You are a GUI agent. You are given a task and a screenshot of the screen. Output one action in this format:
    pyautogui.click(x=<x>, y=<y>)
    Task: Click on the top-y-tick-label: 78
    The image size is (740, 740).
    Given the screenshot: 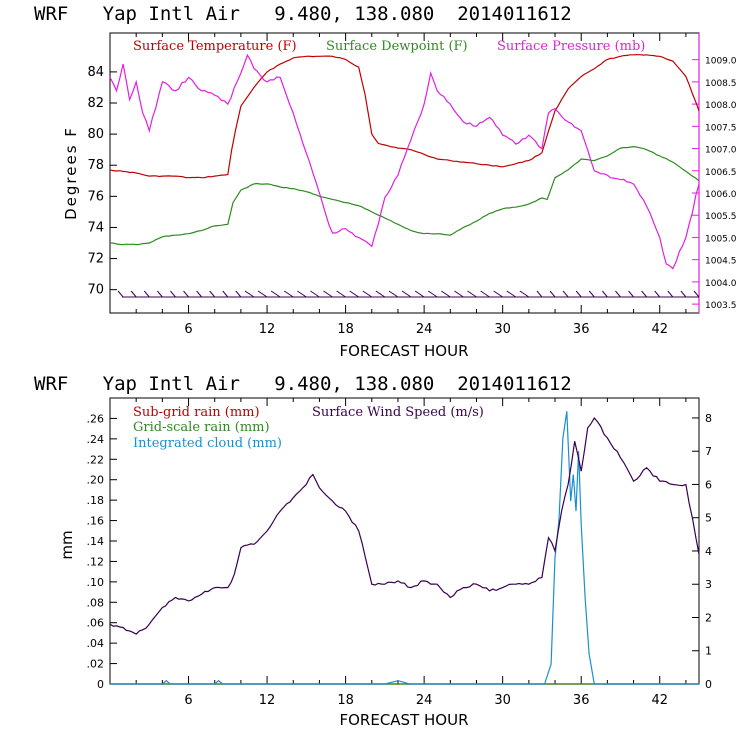 What is the action you would take?
    pyautogui.click(x=95, y=165)
    